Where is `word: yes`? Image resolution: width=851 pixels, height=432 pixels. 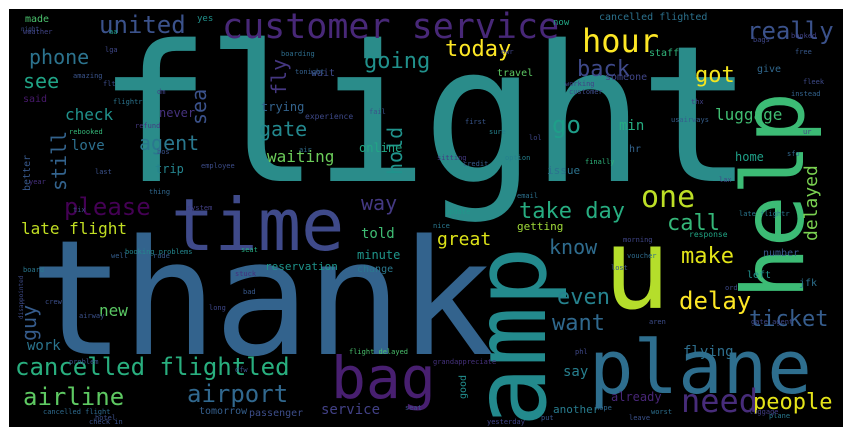
word: yes is located at coordinates (205, 19).